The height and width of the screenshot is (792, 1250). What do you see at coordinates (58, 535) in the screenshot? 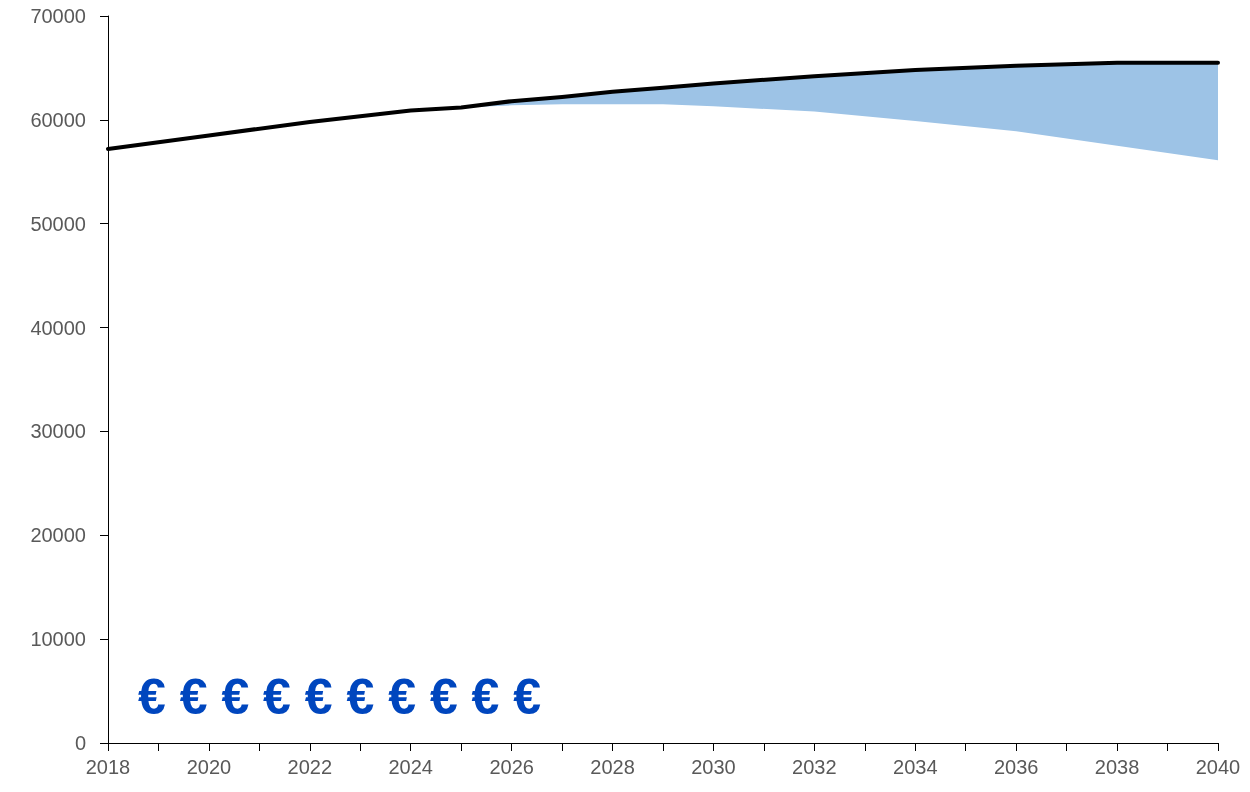
I see `y-tick-label: 20000` at bounding box center [58, 535].